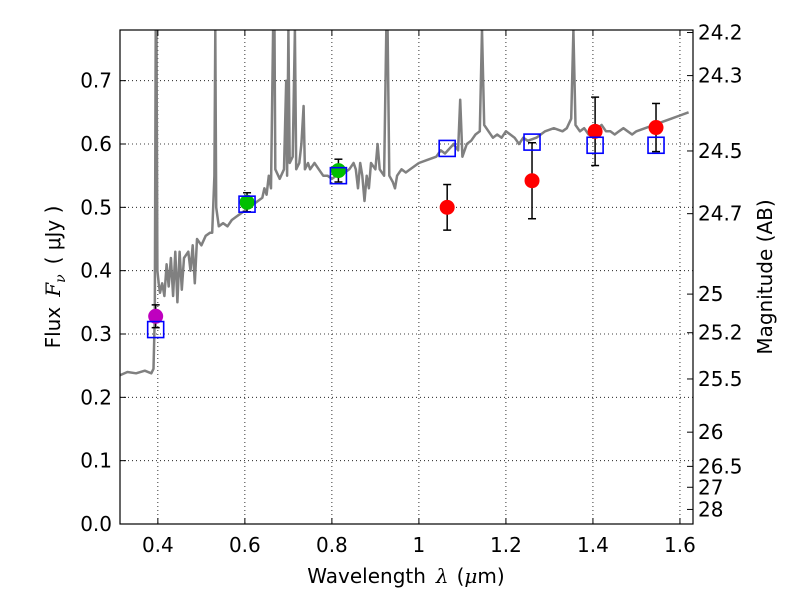 The image size is (800, 605). I want to click on x-tick-label: 1, so click(419, 545).